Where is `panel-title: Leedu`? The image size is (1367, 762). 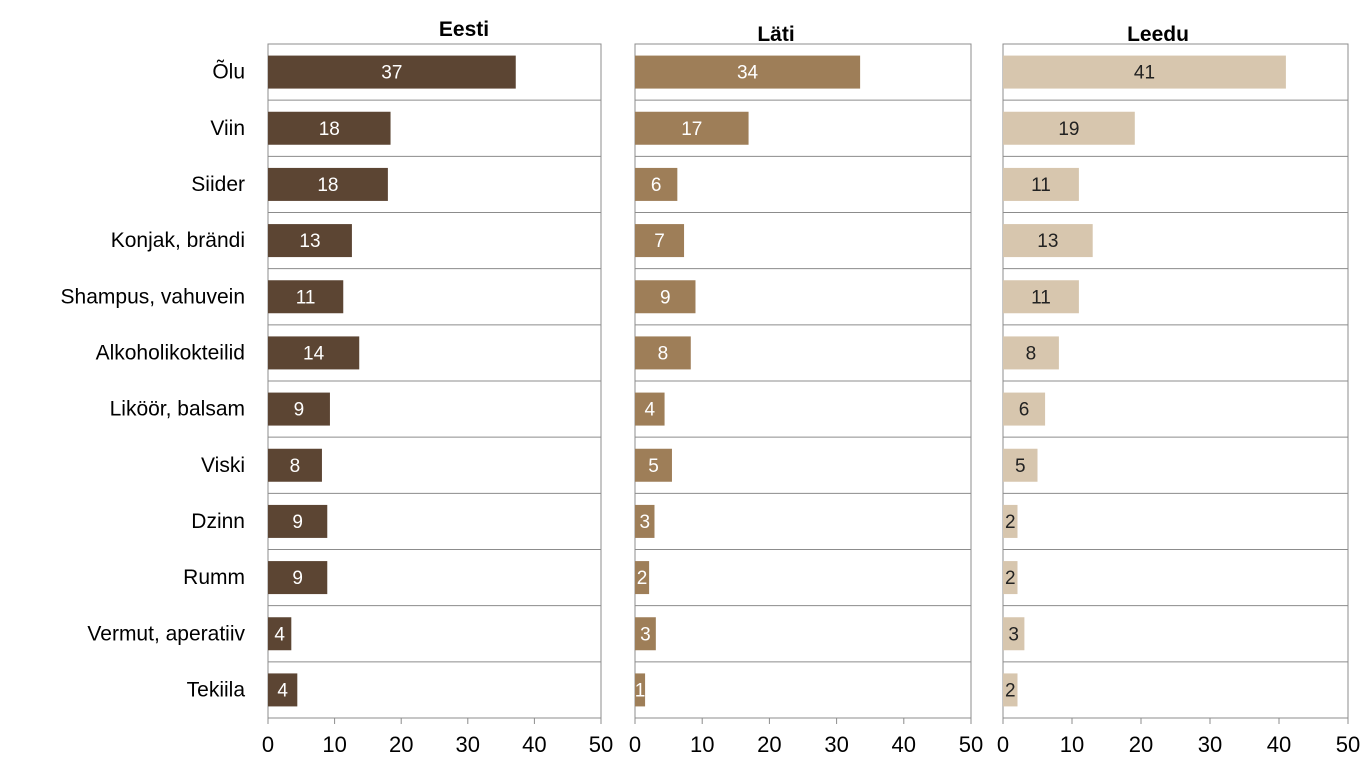 panel-title: Leedu is located at coordinates (1158, 34).